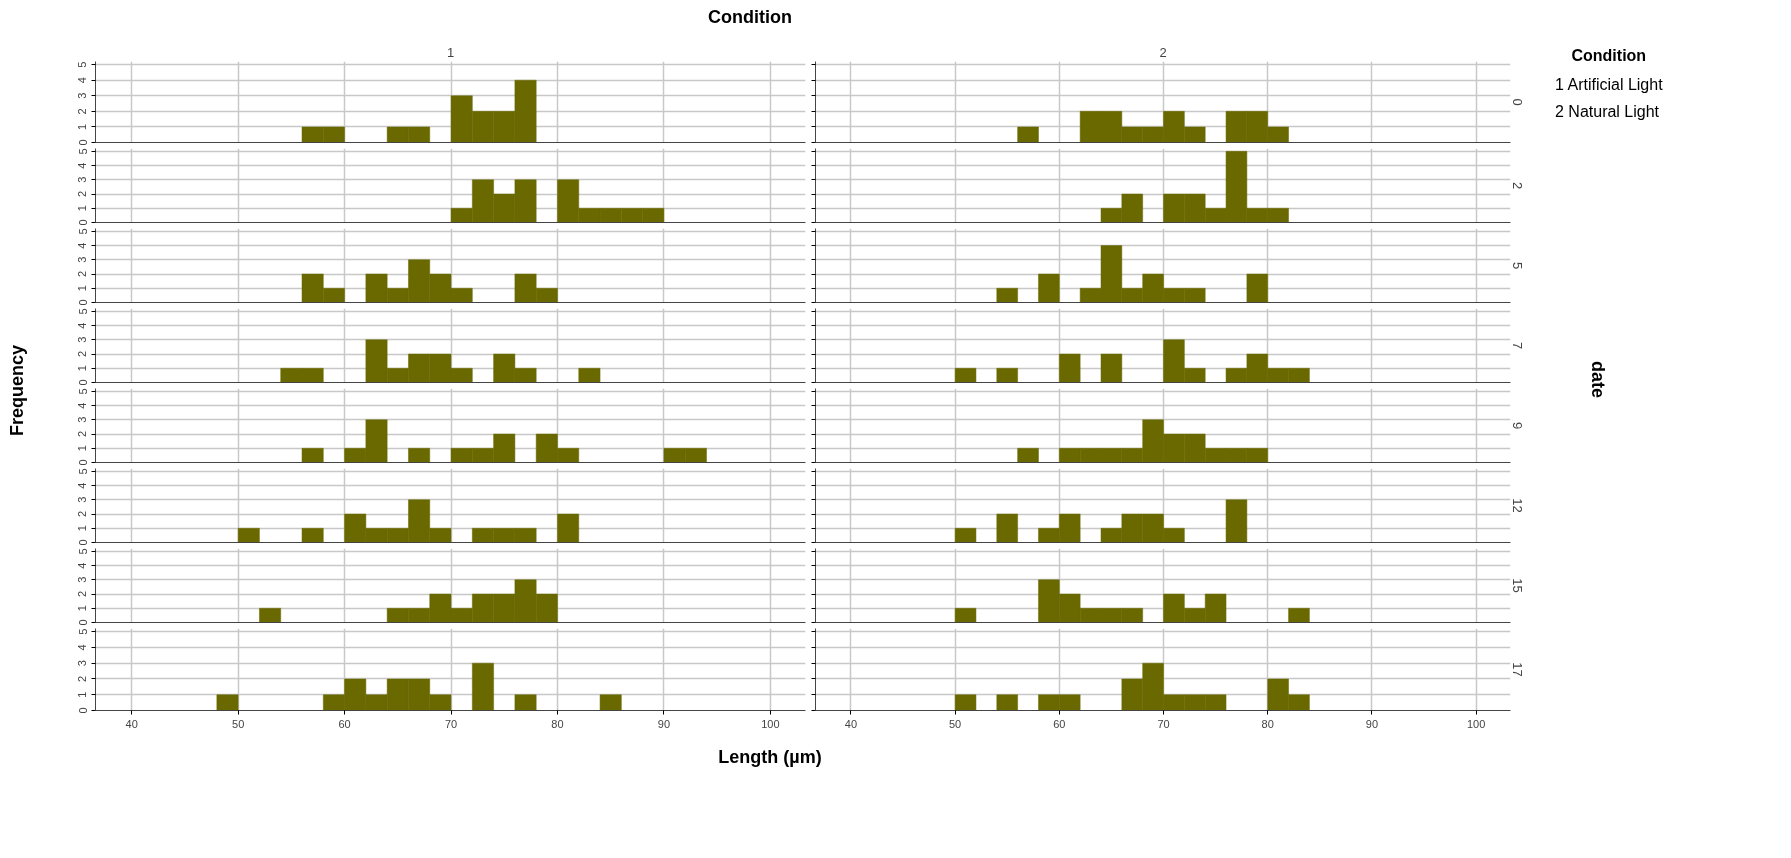 This screenshot has height=858, width=1791. Describe the element at coordinates (1517, 102) in the screenshot. I see `y2-axis-title: 0` at that location.